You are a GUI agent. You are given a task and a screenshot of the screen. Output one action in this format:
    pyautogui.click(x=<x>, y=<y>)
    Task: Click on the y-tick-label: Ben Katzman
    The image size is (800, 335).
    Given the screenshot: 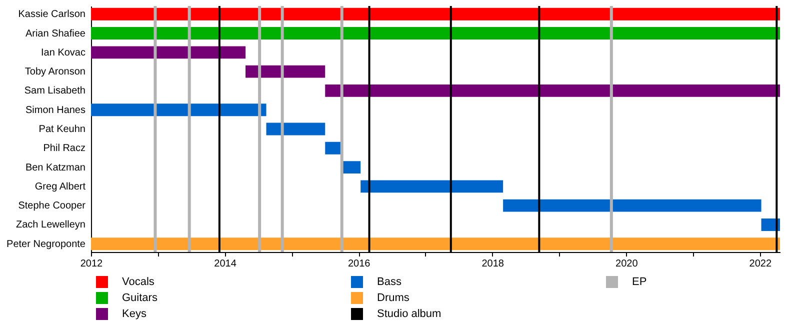 What is the action you would take?
    pyautogui.click(x=55, y=168)
    